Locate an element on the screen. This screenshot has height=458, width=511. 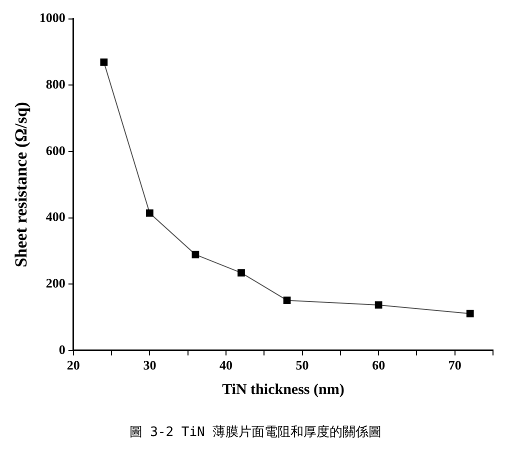
x-tick-label: 70 is located at coordinates (455, 365).